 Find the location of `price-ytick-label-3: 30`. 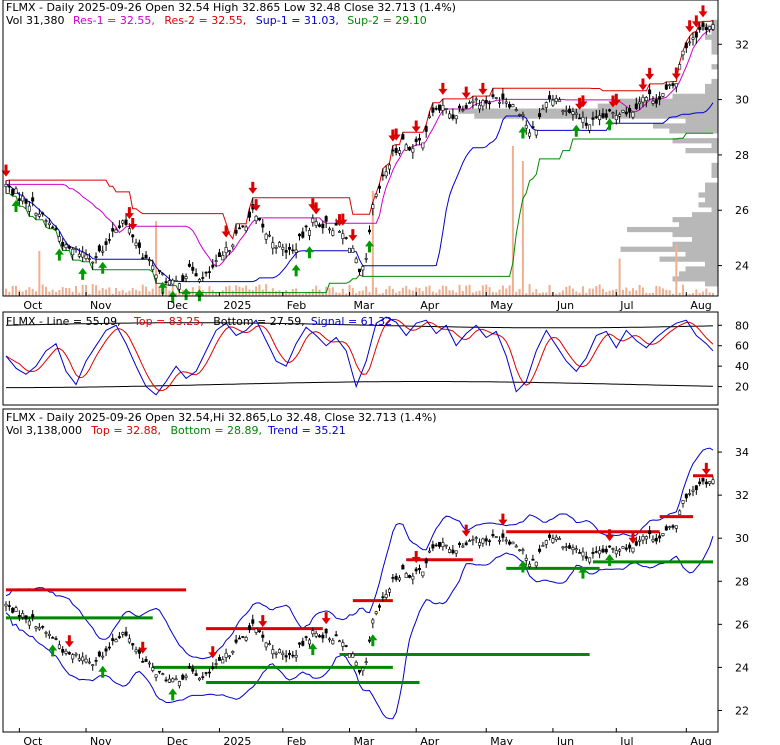

price-ytick-label-3: 30 is located at coordinates (742, 100).